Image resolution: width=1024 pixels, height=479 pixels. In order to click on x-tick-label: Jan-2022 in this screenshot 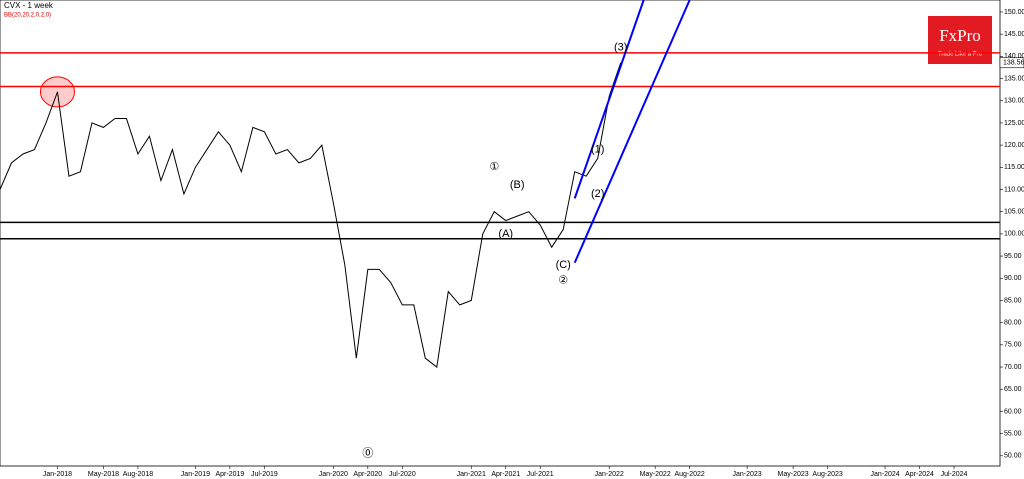, I will do `click(609, 474)`.